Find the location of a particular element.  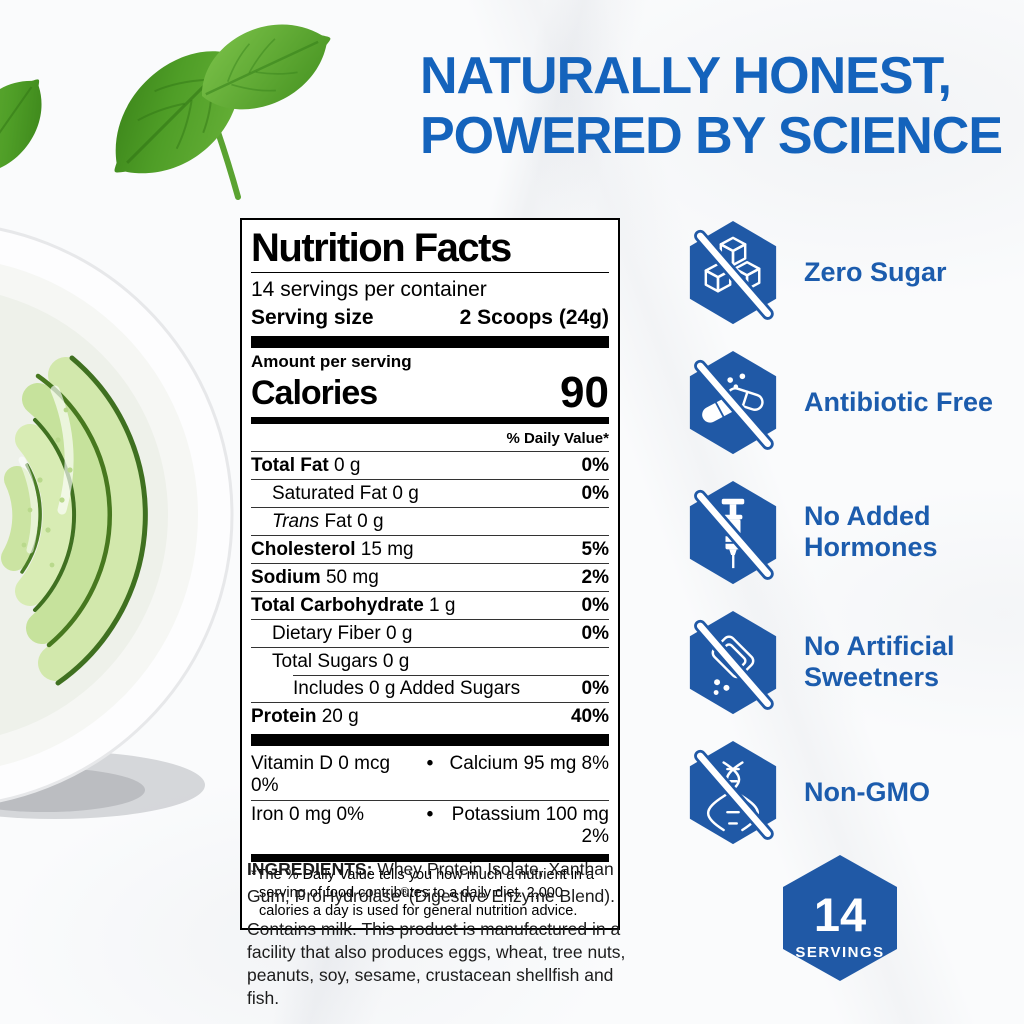

nutrient-row: Total Fat 0 g 0% is located at coordinates (430, 465).